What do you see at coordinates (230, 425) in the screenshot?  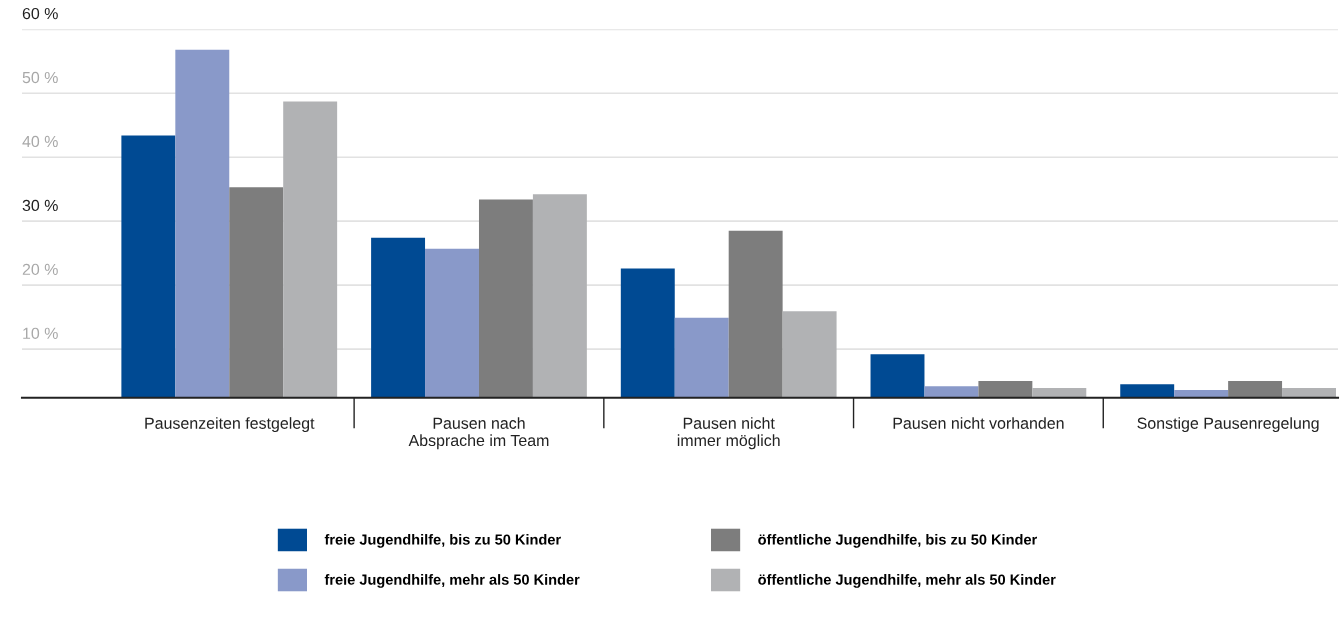 I see `x-tick-label: Pausenzeiten festgelegt` at bounding box center [230, 425].